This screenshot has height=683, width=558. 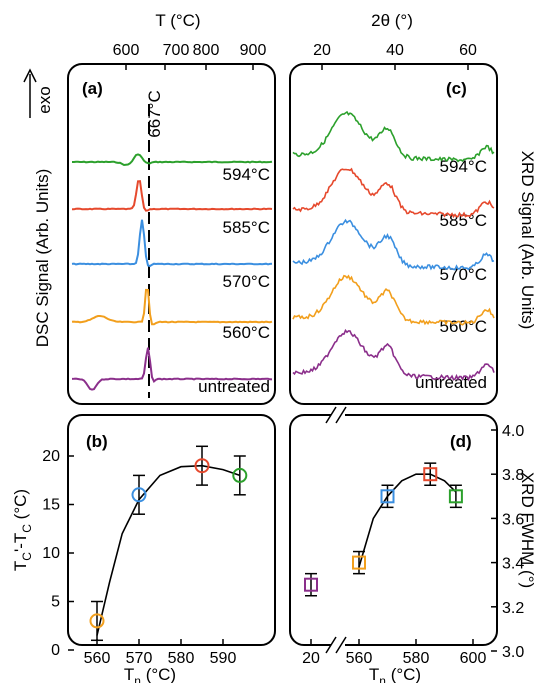 I want to click on panel-b-y-axis-title: TC'-TC (°C), so click(x=22, y=530).